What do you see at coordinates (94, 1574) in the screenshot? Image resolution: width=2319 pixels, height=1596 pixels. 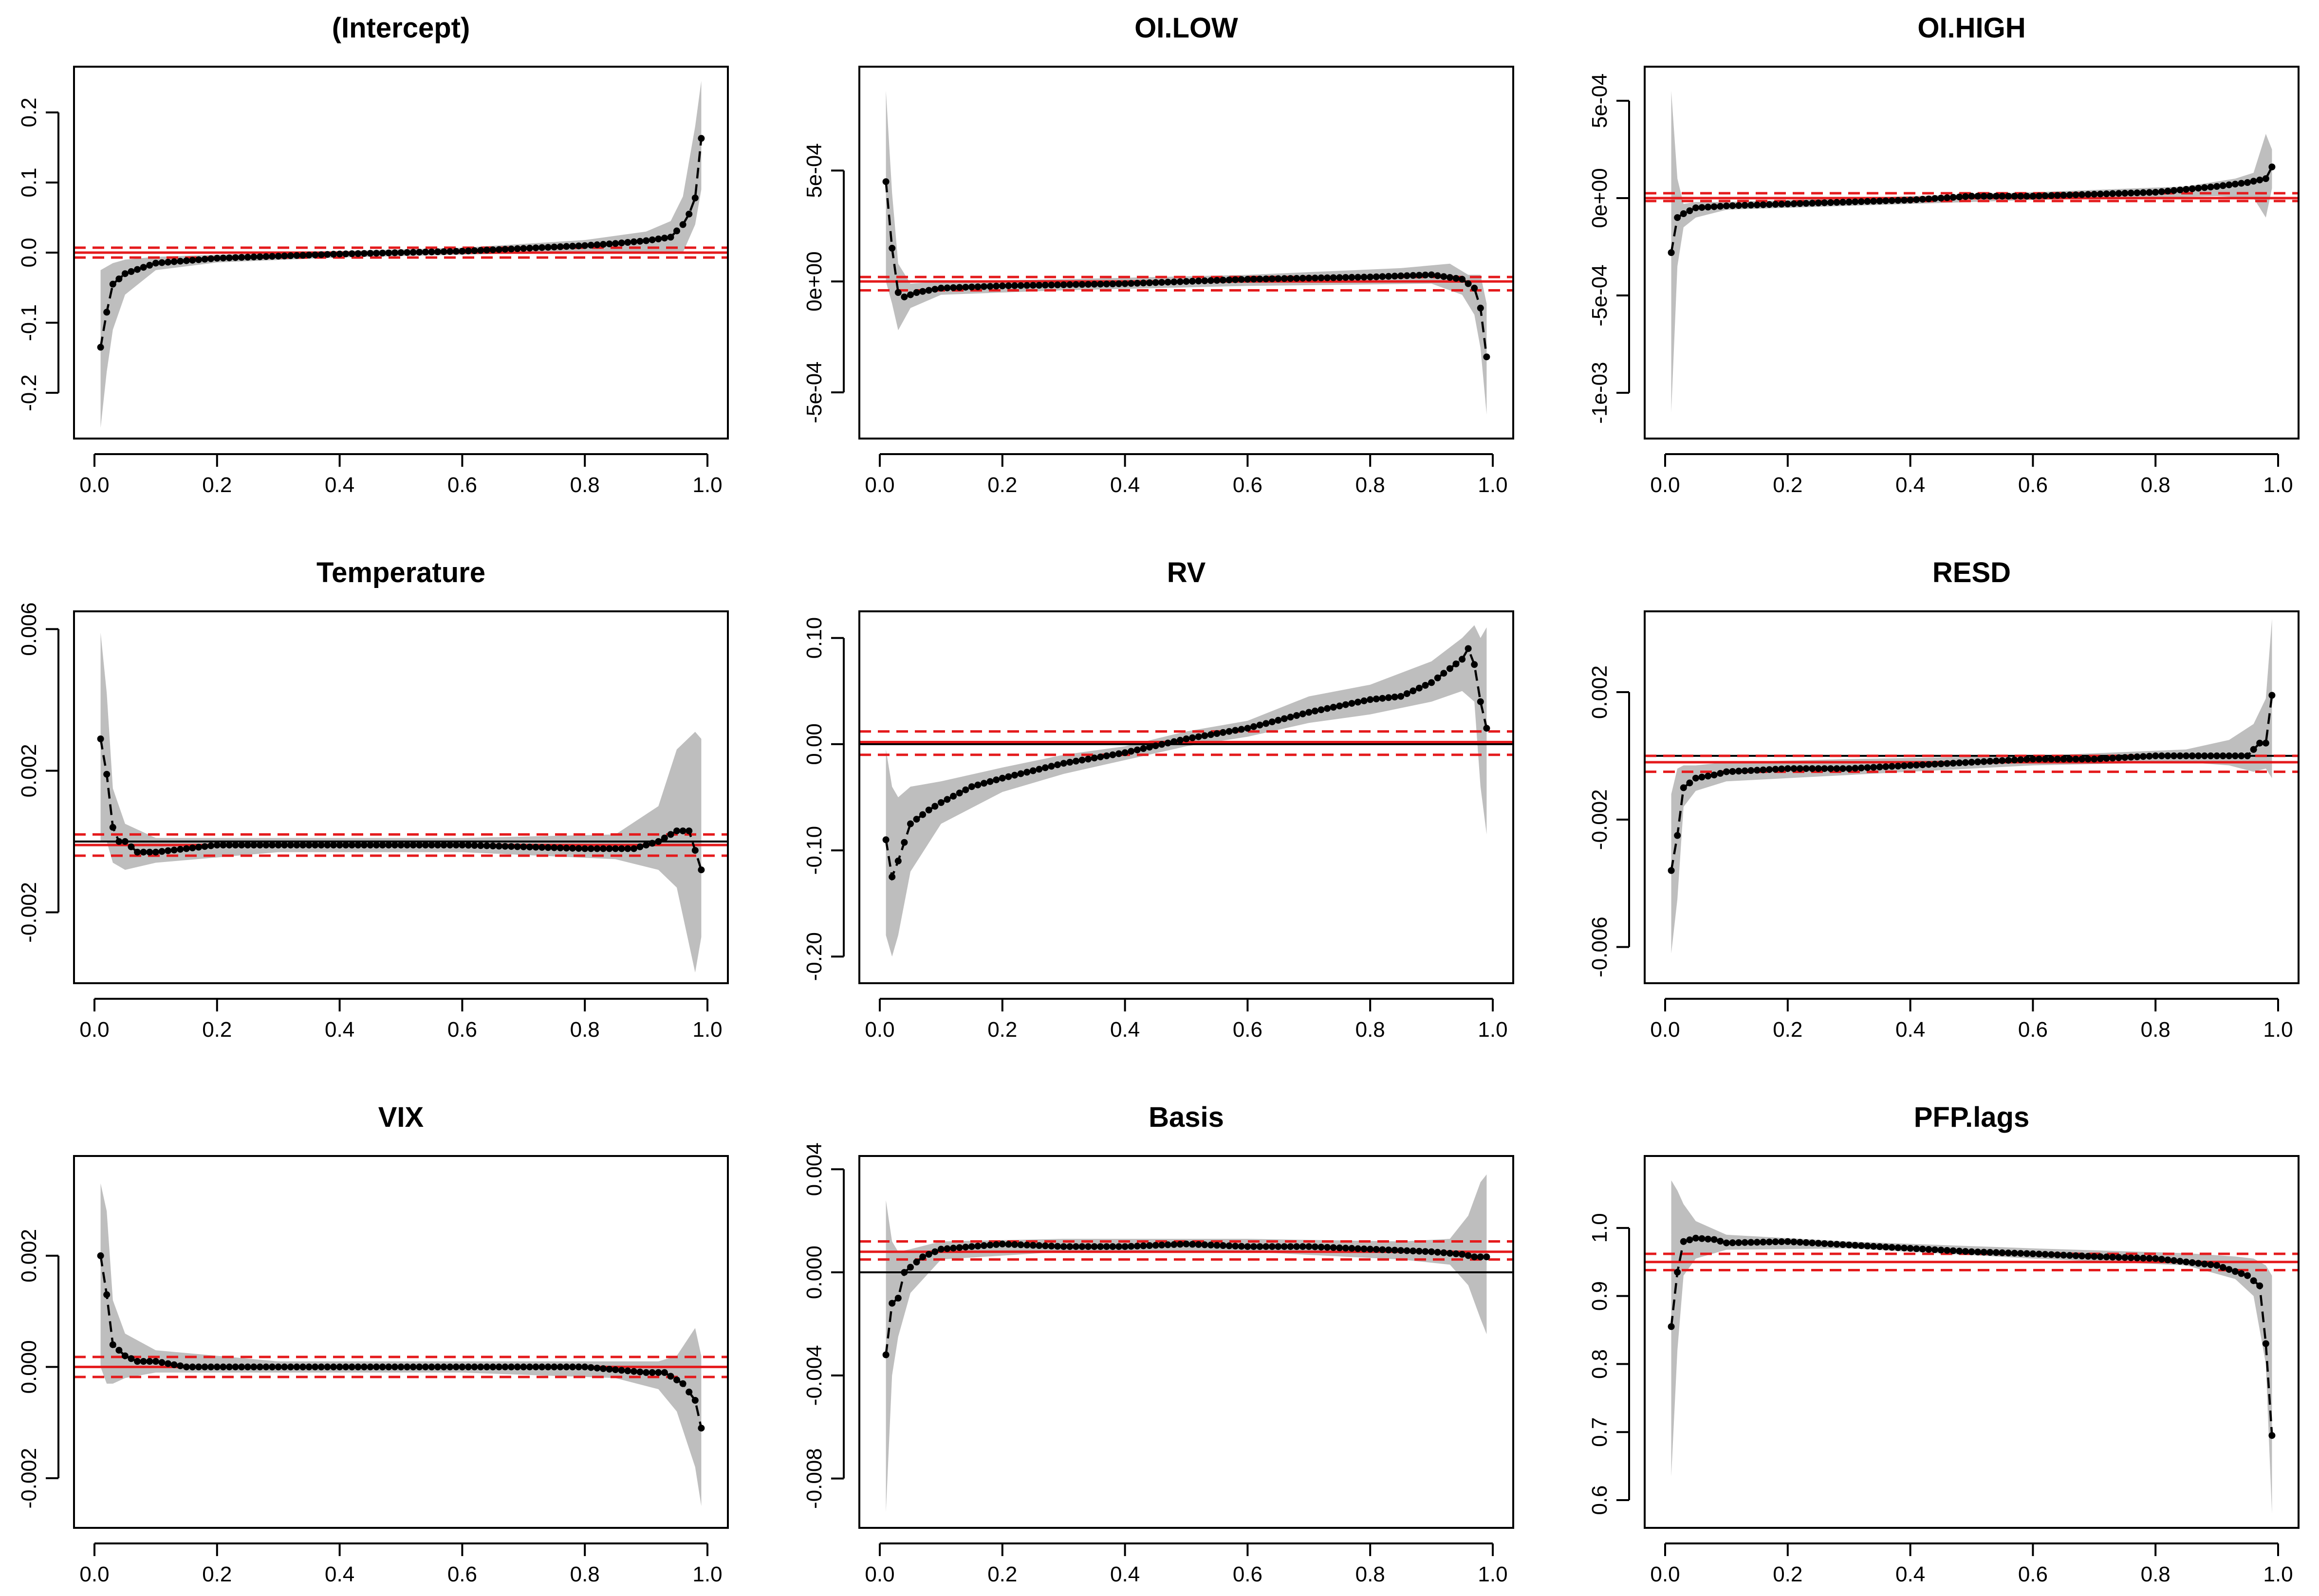 I see `x-tick-label: 0.0` at bounding box center [94, 1574].